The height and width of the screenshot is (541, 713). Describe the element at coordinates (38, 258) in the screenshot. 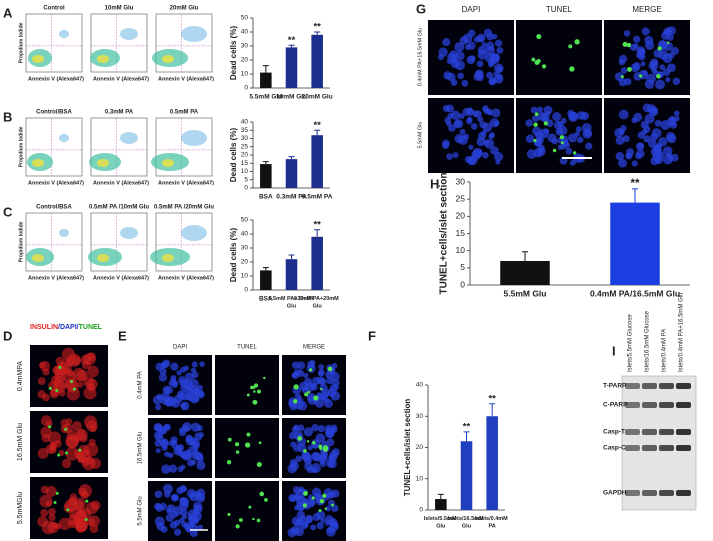

I see `cell-cloud` at that location.